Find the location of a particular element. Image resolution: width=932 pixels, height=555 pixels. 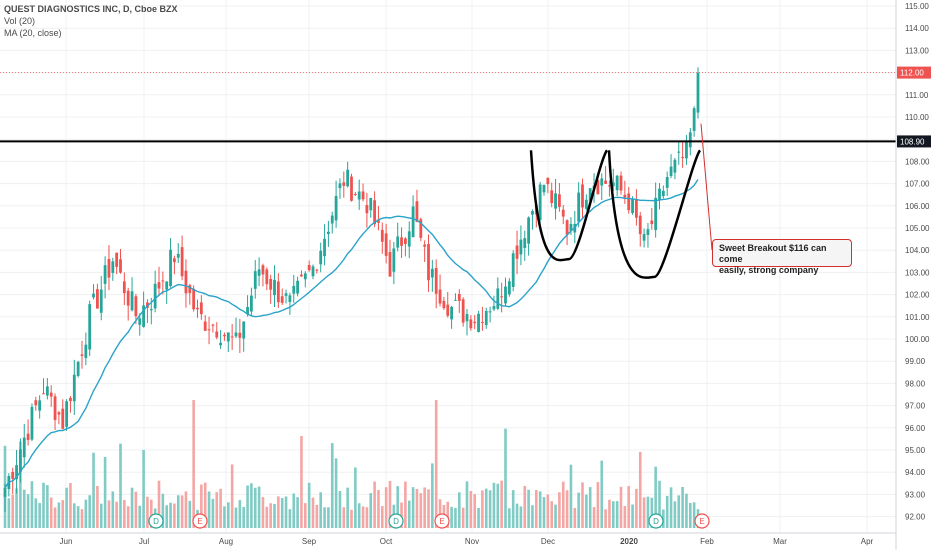

y-tick-label: 92.00 is located at coordinates (915, 517).